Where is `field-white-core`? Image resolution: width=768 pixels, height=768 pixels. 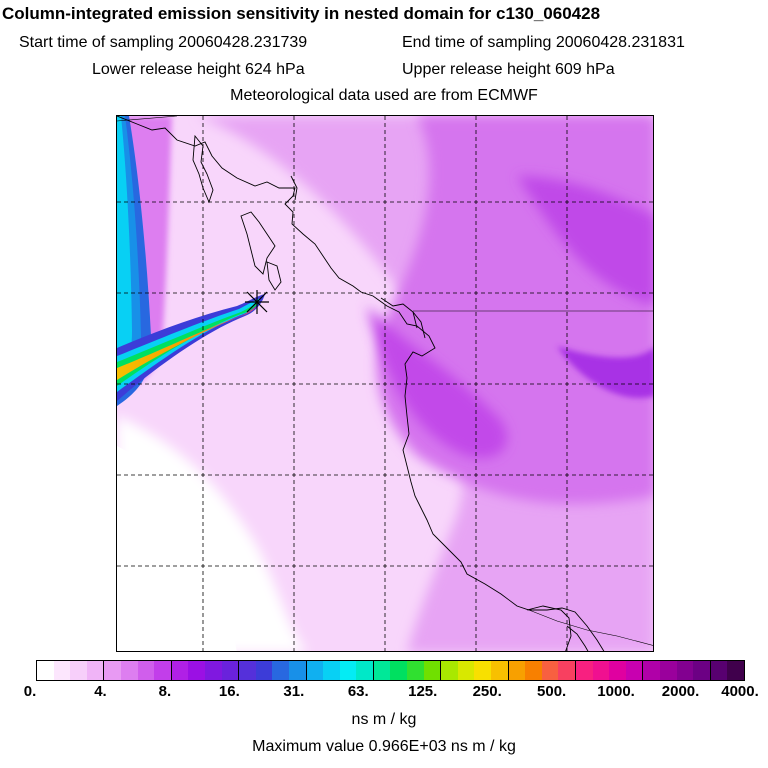 field-white-core is located at coordinates (177, 548).